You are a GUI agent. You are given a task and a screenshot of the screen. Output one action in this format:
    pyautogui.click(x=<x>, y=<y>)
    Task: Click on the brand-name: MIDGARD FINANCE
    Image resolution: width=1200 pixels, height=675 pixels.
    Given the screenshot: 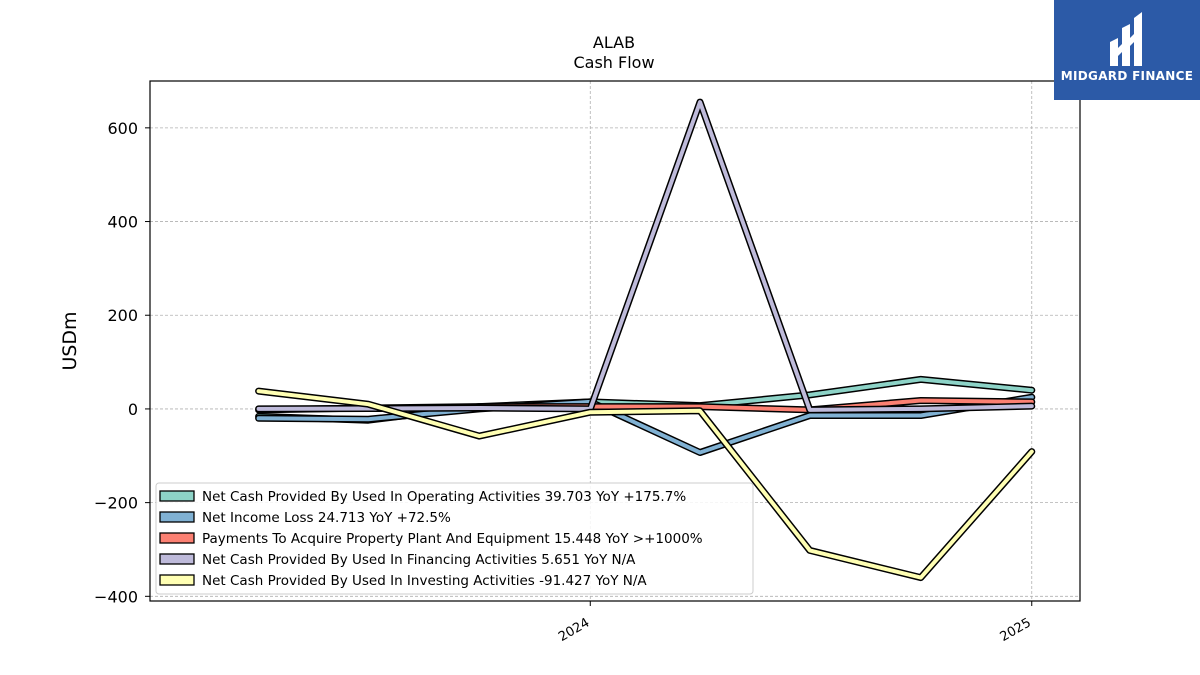 What is the action you would take?
    pyautogui.click(x=1127, y=76)
    